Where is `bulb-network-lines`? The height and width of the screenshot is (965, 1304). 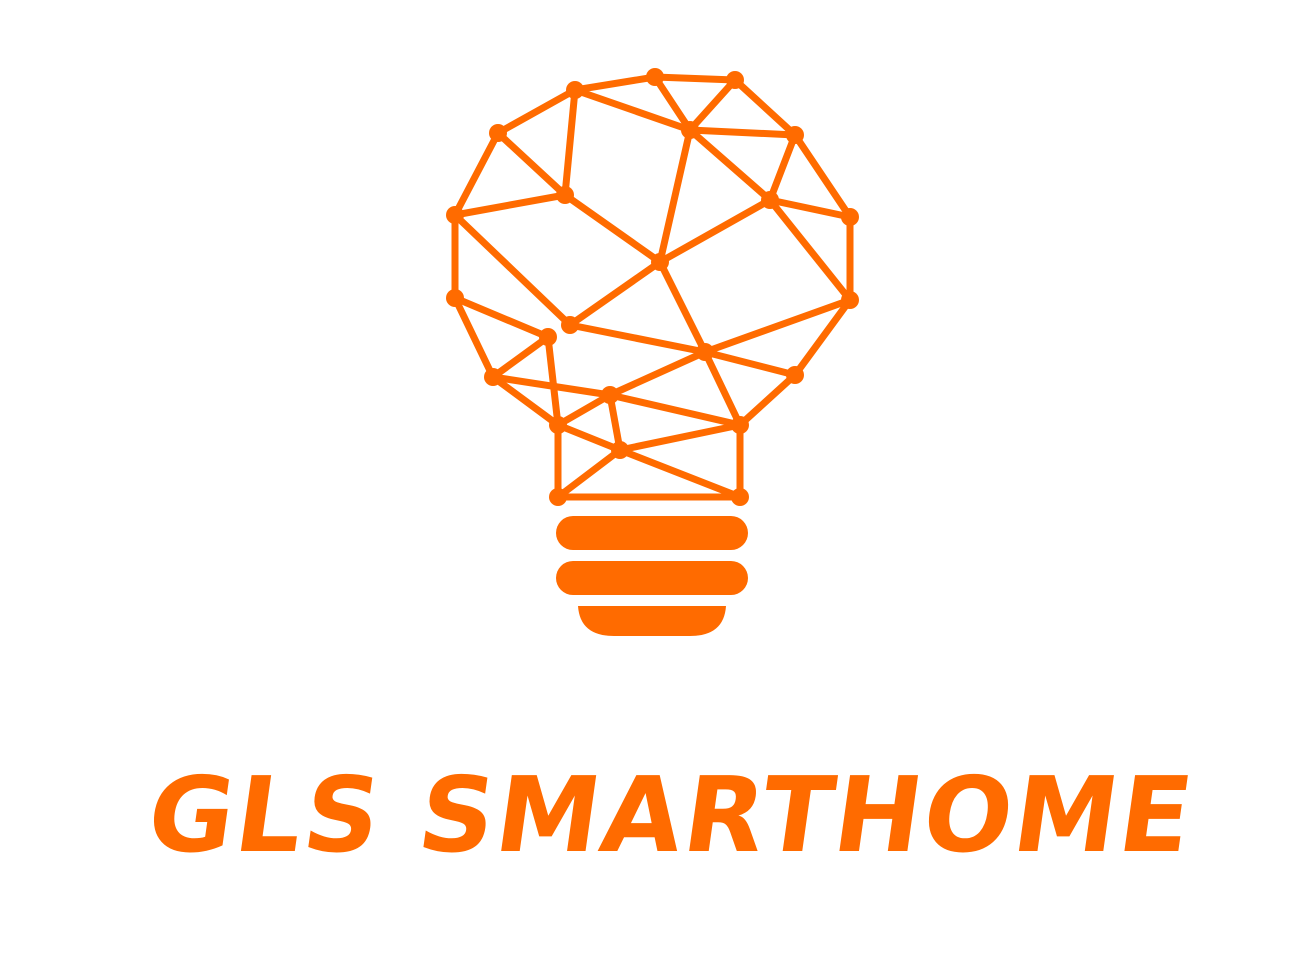
bulb-network-lines is located at coordinates (652, 287).